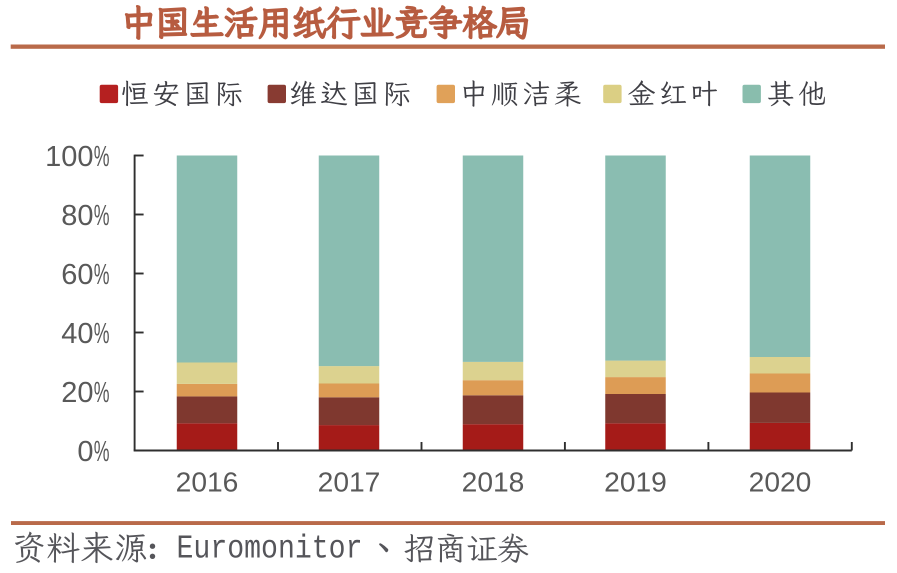  Describe the element at coordinates (77, 393) in the screenshot. I see `svg-text: 20` at that location.